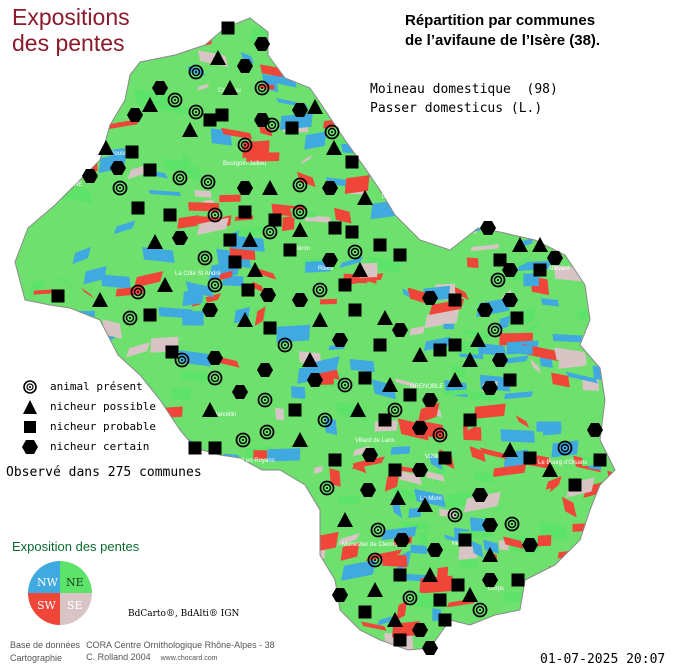 This screenshot has height=672, width=675. Describe the element at coordinates (30, 387) in the screenshot. I see `circle-dot-icon` at that location.